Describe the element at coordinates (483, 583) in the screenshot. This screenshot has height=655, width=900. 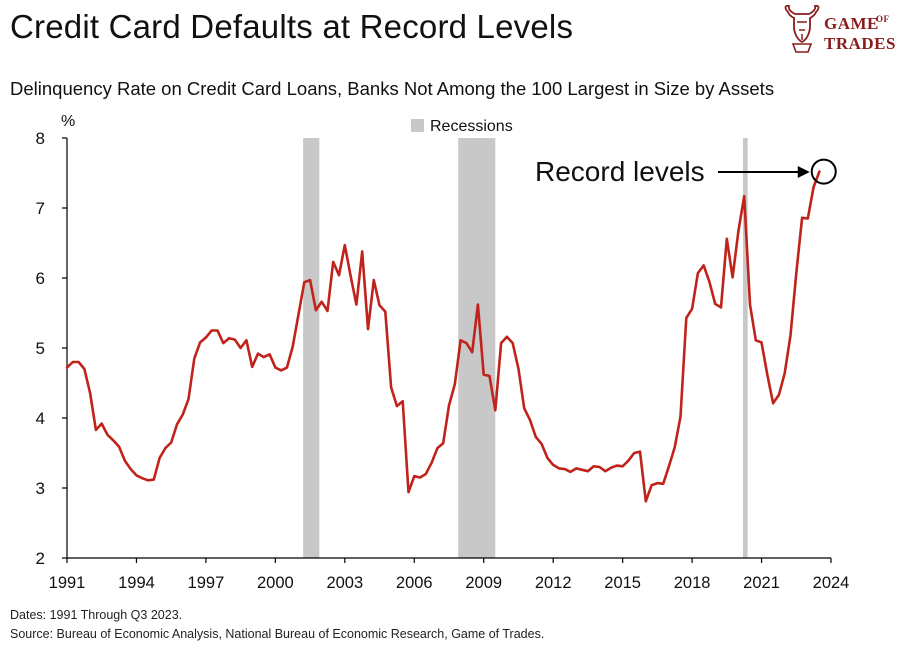
I see `x-tick-label: 2009` at that location.